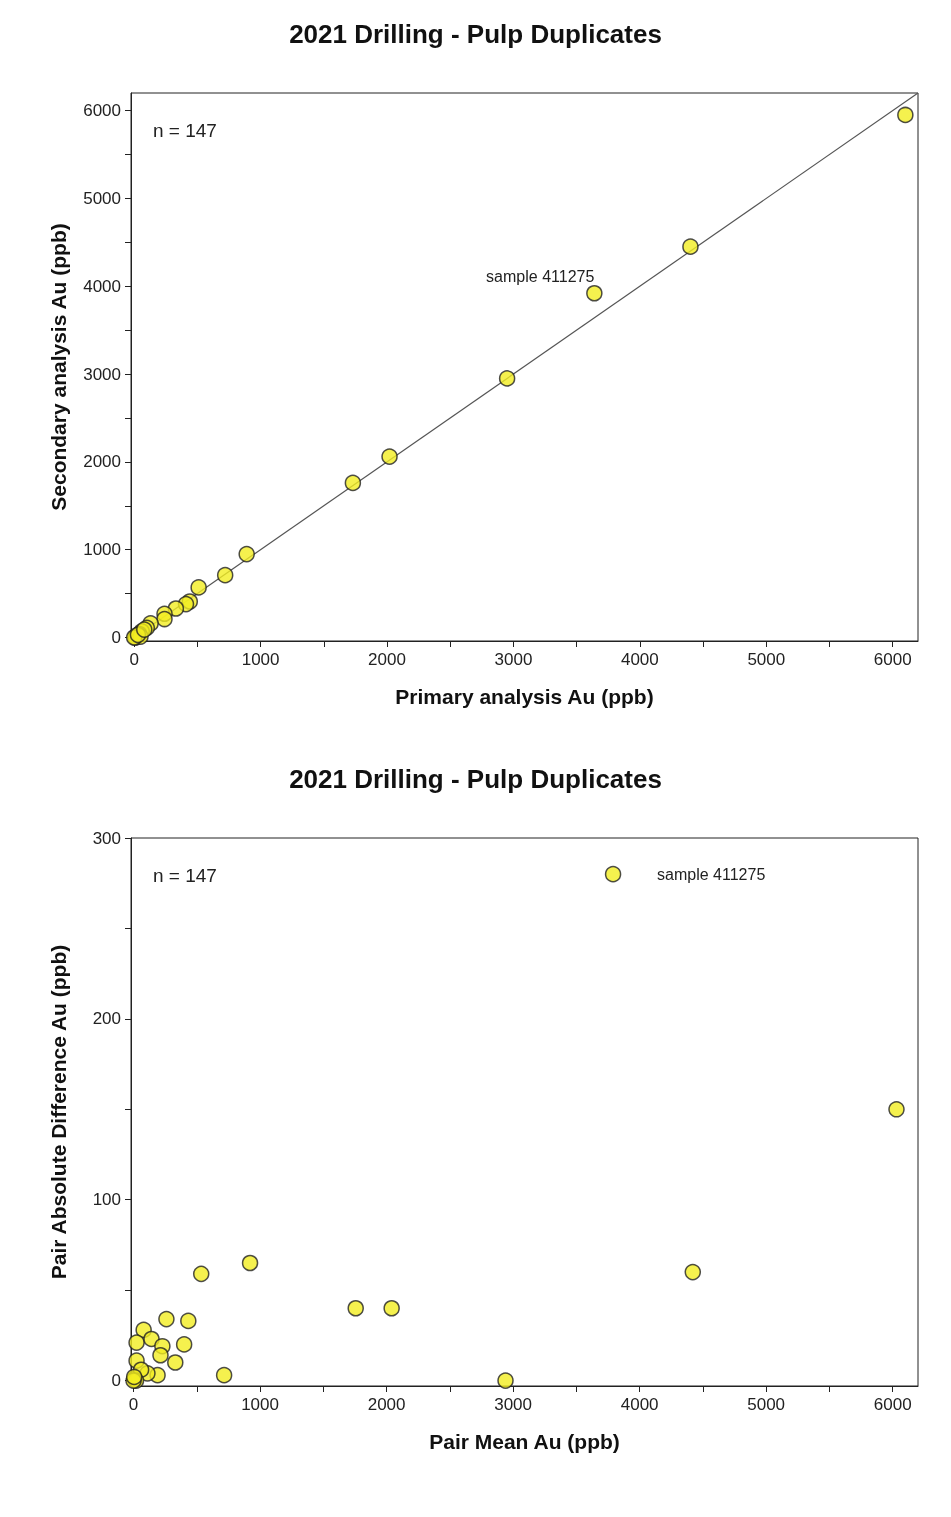 This screenshot has height=1517, width=951. What do you see at coordinates (102, 286) in the screenshot?
I see `y-tick-label: 4000` at bounding box center [102, 286].